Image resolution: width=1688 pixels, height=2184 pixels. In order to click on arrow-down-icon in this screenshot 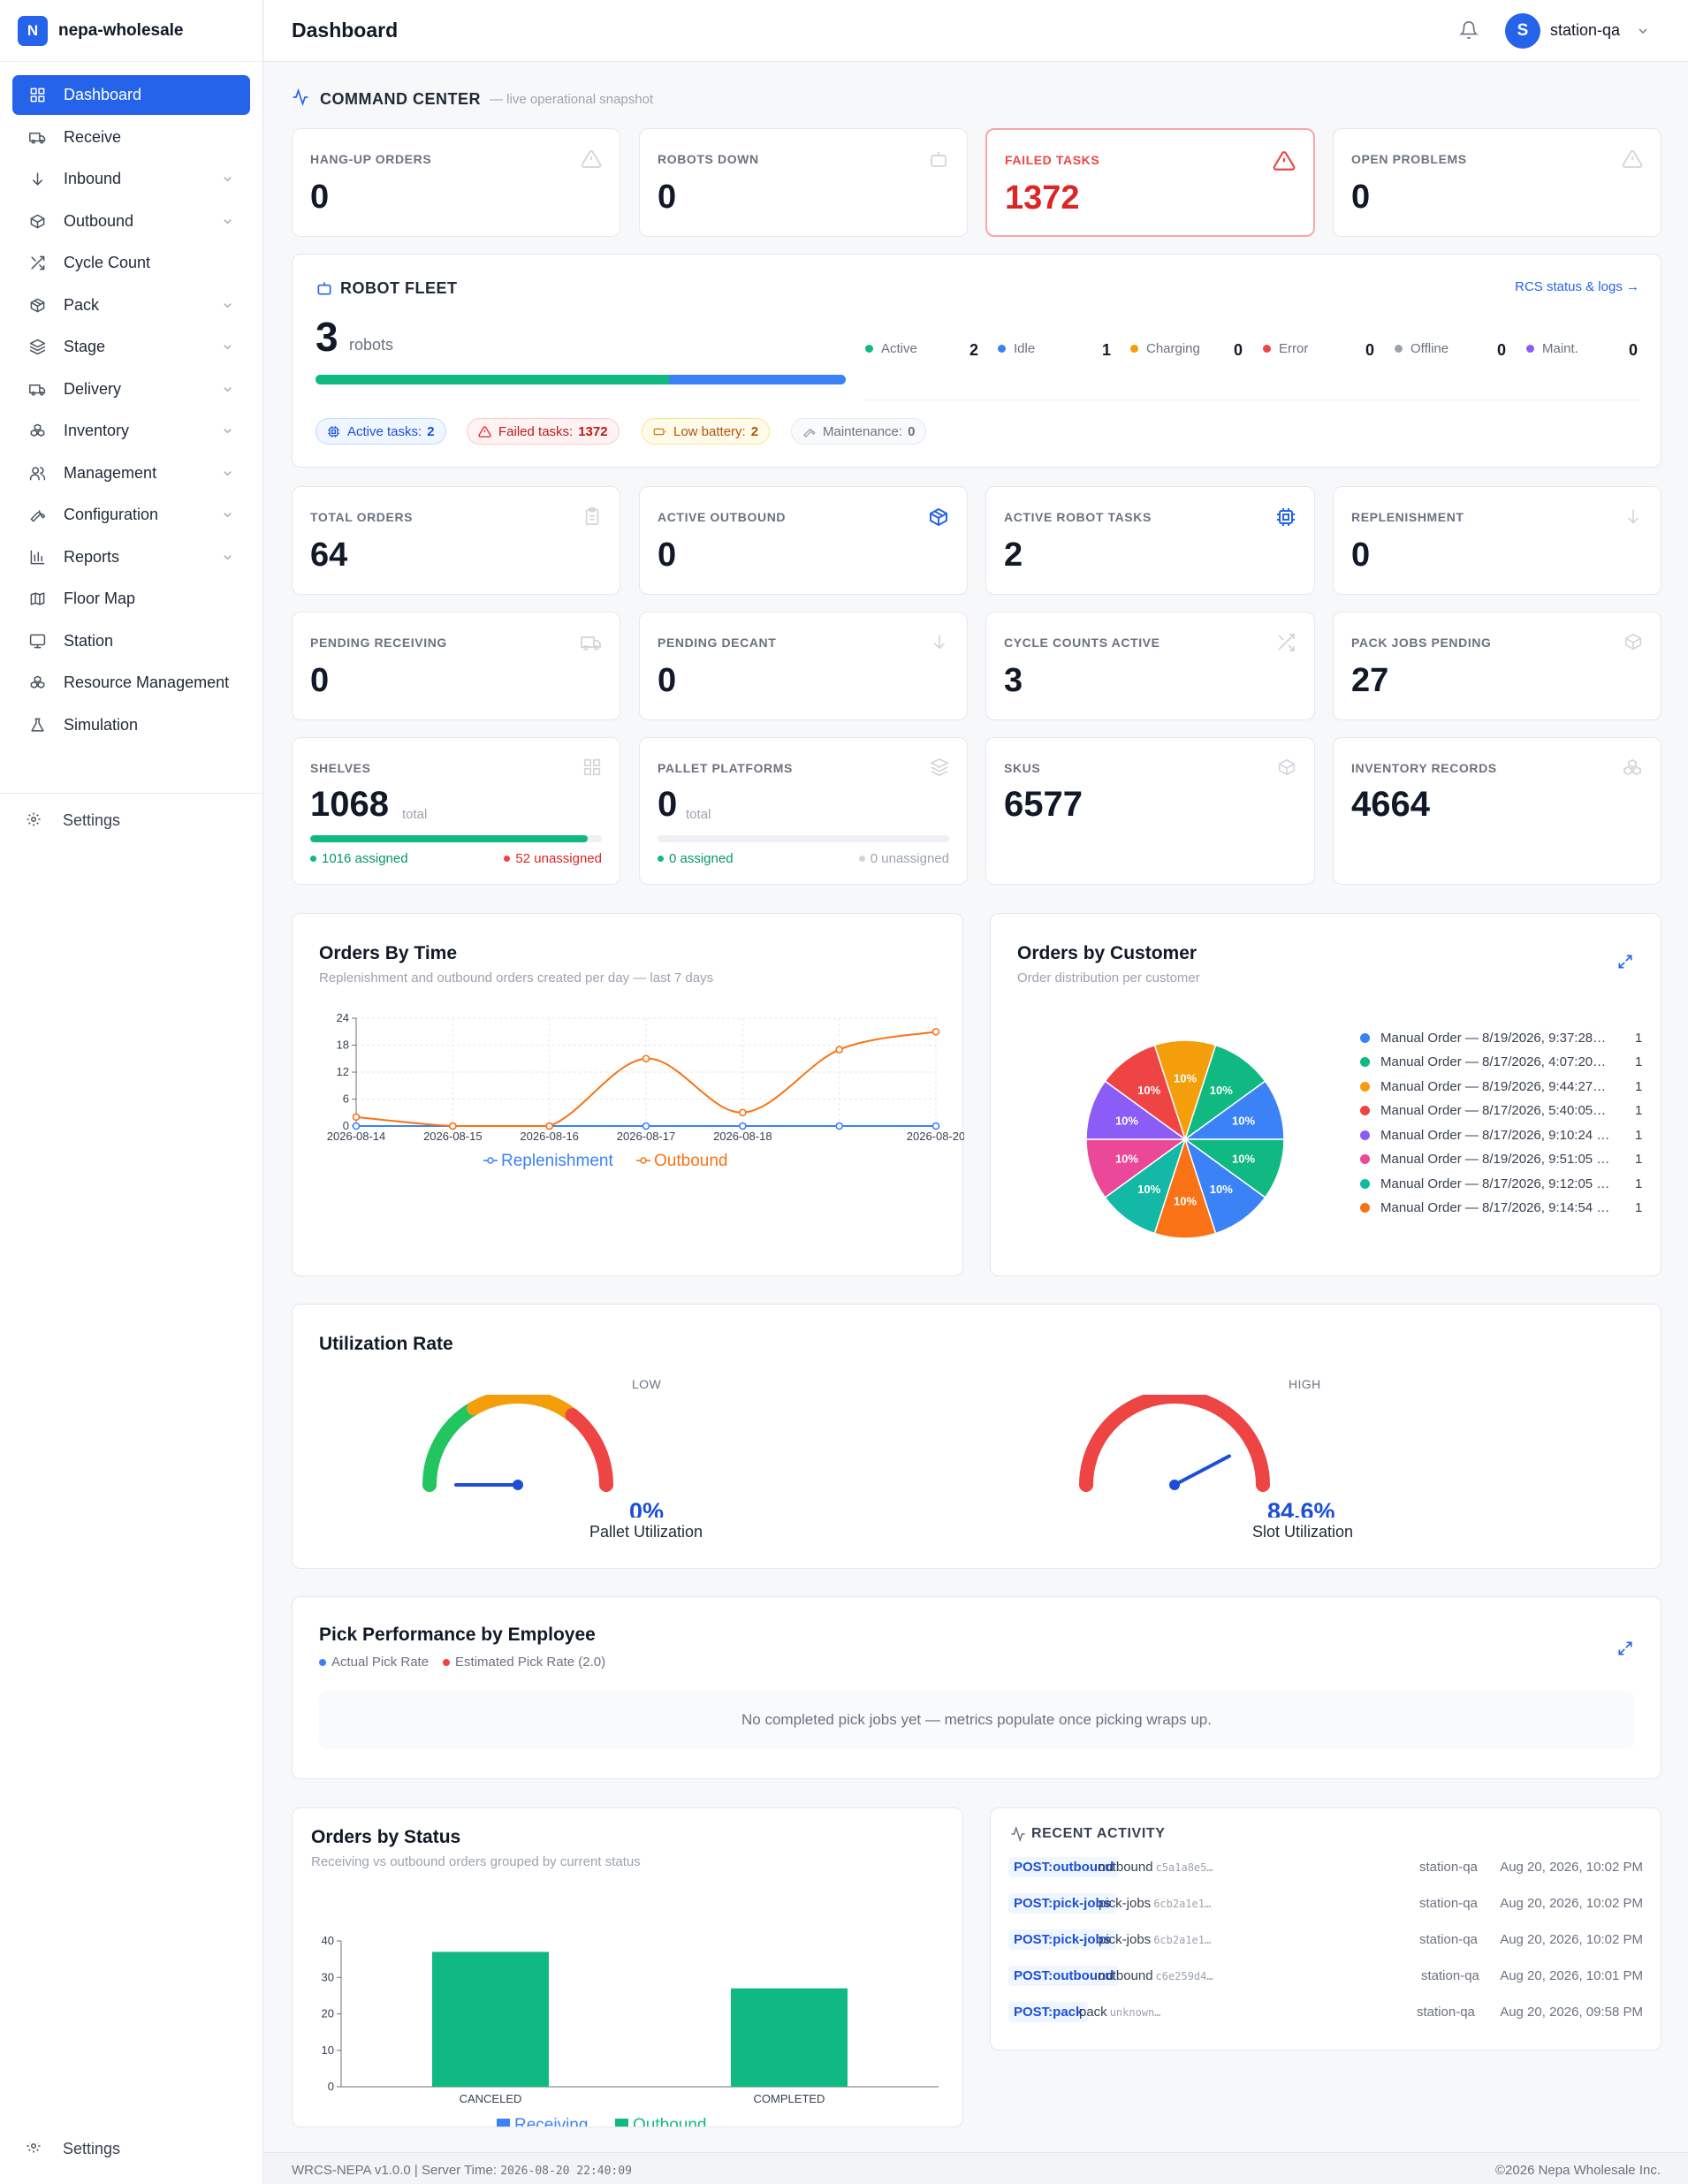, I will do `click(940, 644)`.